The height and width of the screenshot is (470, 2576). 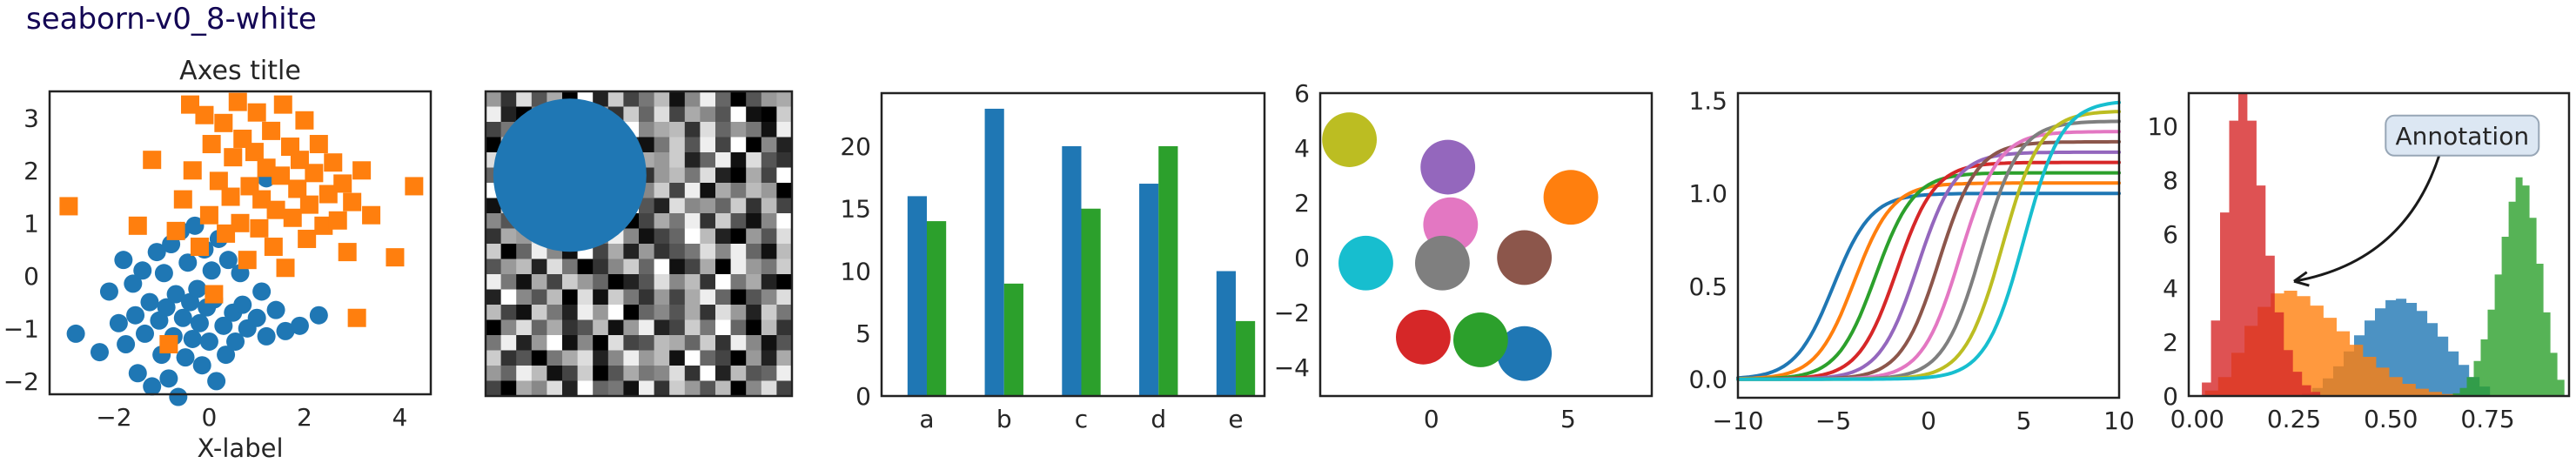 I want to click on colored-circles-spines, so click(x=1486, y=244).